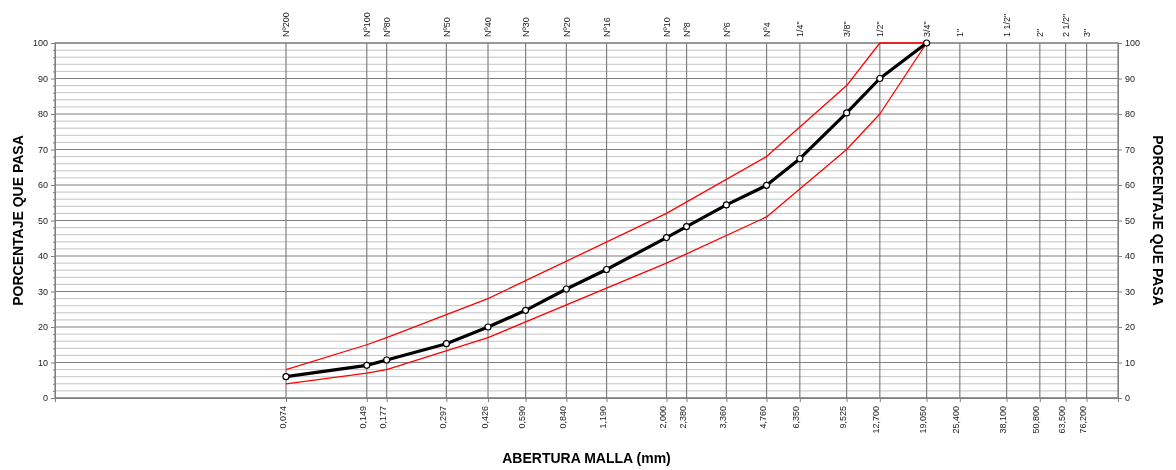 The image size is (1176, 470). I want to click on y2-tick-label: 10, so click(1130, 362).